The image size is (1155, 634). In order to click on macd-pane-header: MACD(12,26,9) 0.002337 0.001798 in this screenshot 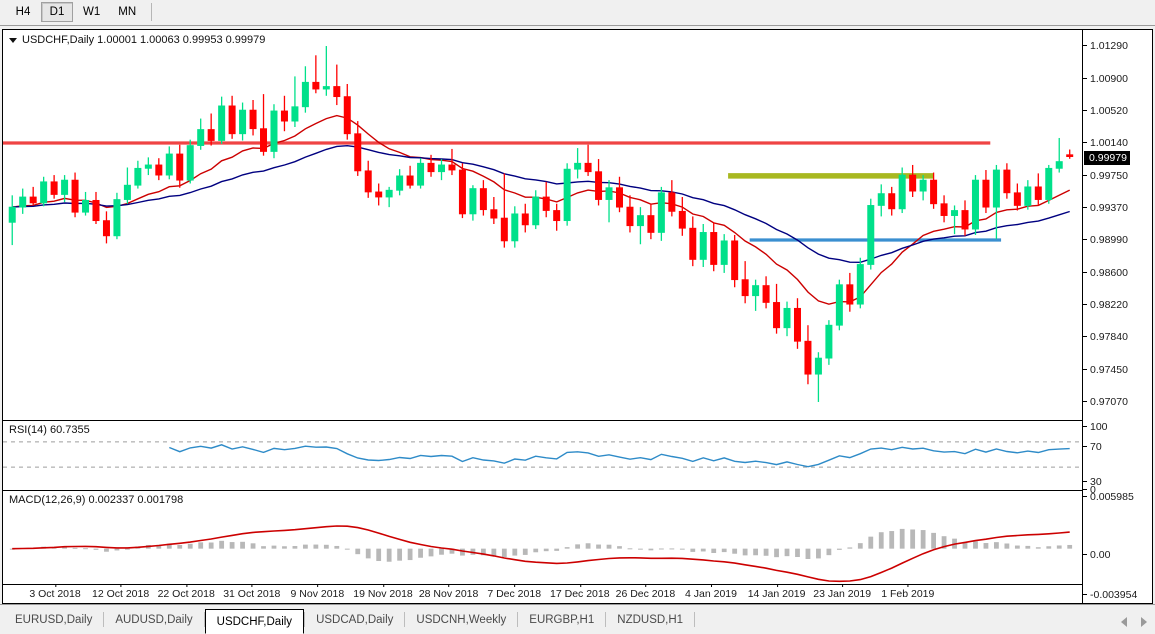, I will do `click(96, 500)`.